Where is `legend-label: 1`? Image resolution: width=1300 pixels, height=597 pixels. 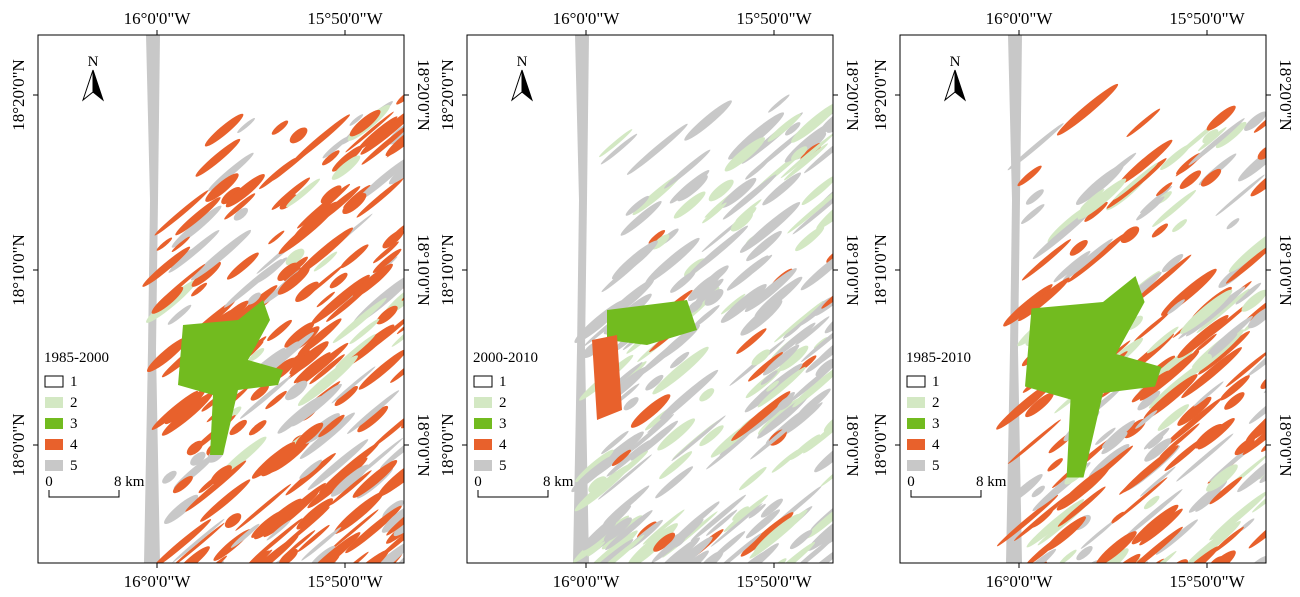
legend-label: 1 is located at coordinates (503, 382).